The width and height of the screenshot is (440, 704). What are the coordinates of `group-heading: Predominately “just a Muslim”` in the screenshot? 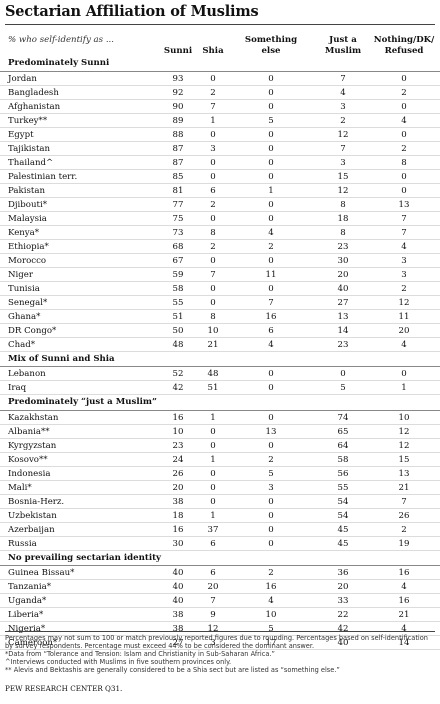 It's located at (220, 403).